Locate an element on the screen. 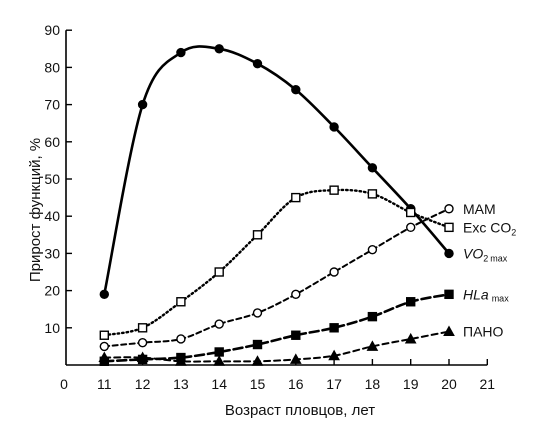 This screenshot has width=549, height=440. legend-entry: Exc CO2 is located at coordinates (489, 228).